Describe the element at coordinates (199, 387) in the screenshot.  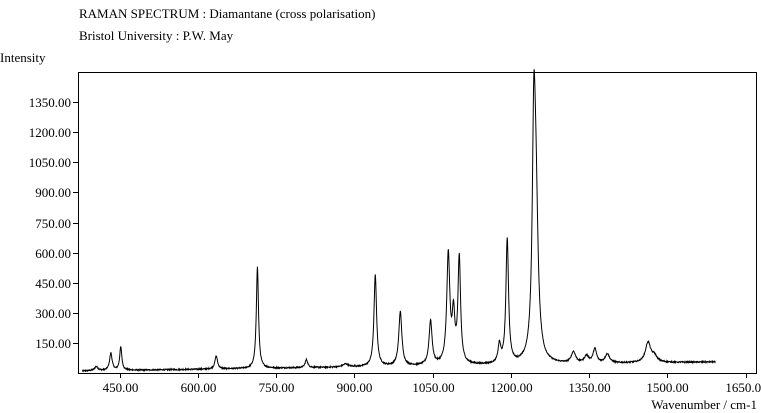
I see `x-tick-label: 600.00` at that location.